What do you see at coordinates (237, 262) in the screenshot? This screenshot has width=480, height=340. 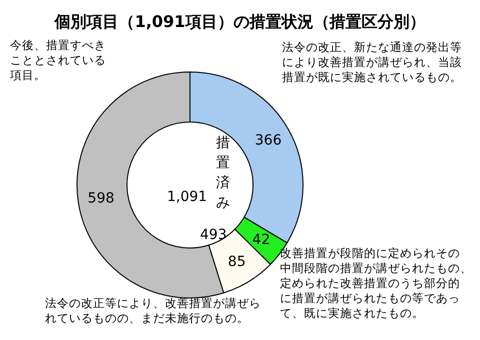 I see `data-label: 85` at bounding box center [237, 262].